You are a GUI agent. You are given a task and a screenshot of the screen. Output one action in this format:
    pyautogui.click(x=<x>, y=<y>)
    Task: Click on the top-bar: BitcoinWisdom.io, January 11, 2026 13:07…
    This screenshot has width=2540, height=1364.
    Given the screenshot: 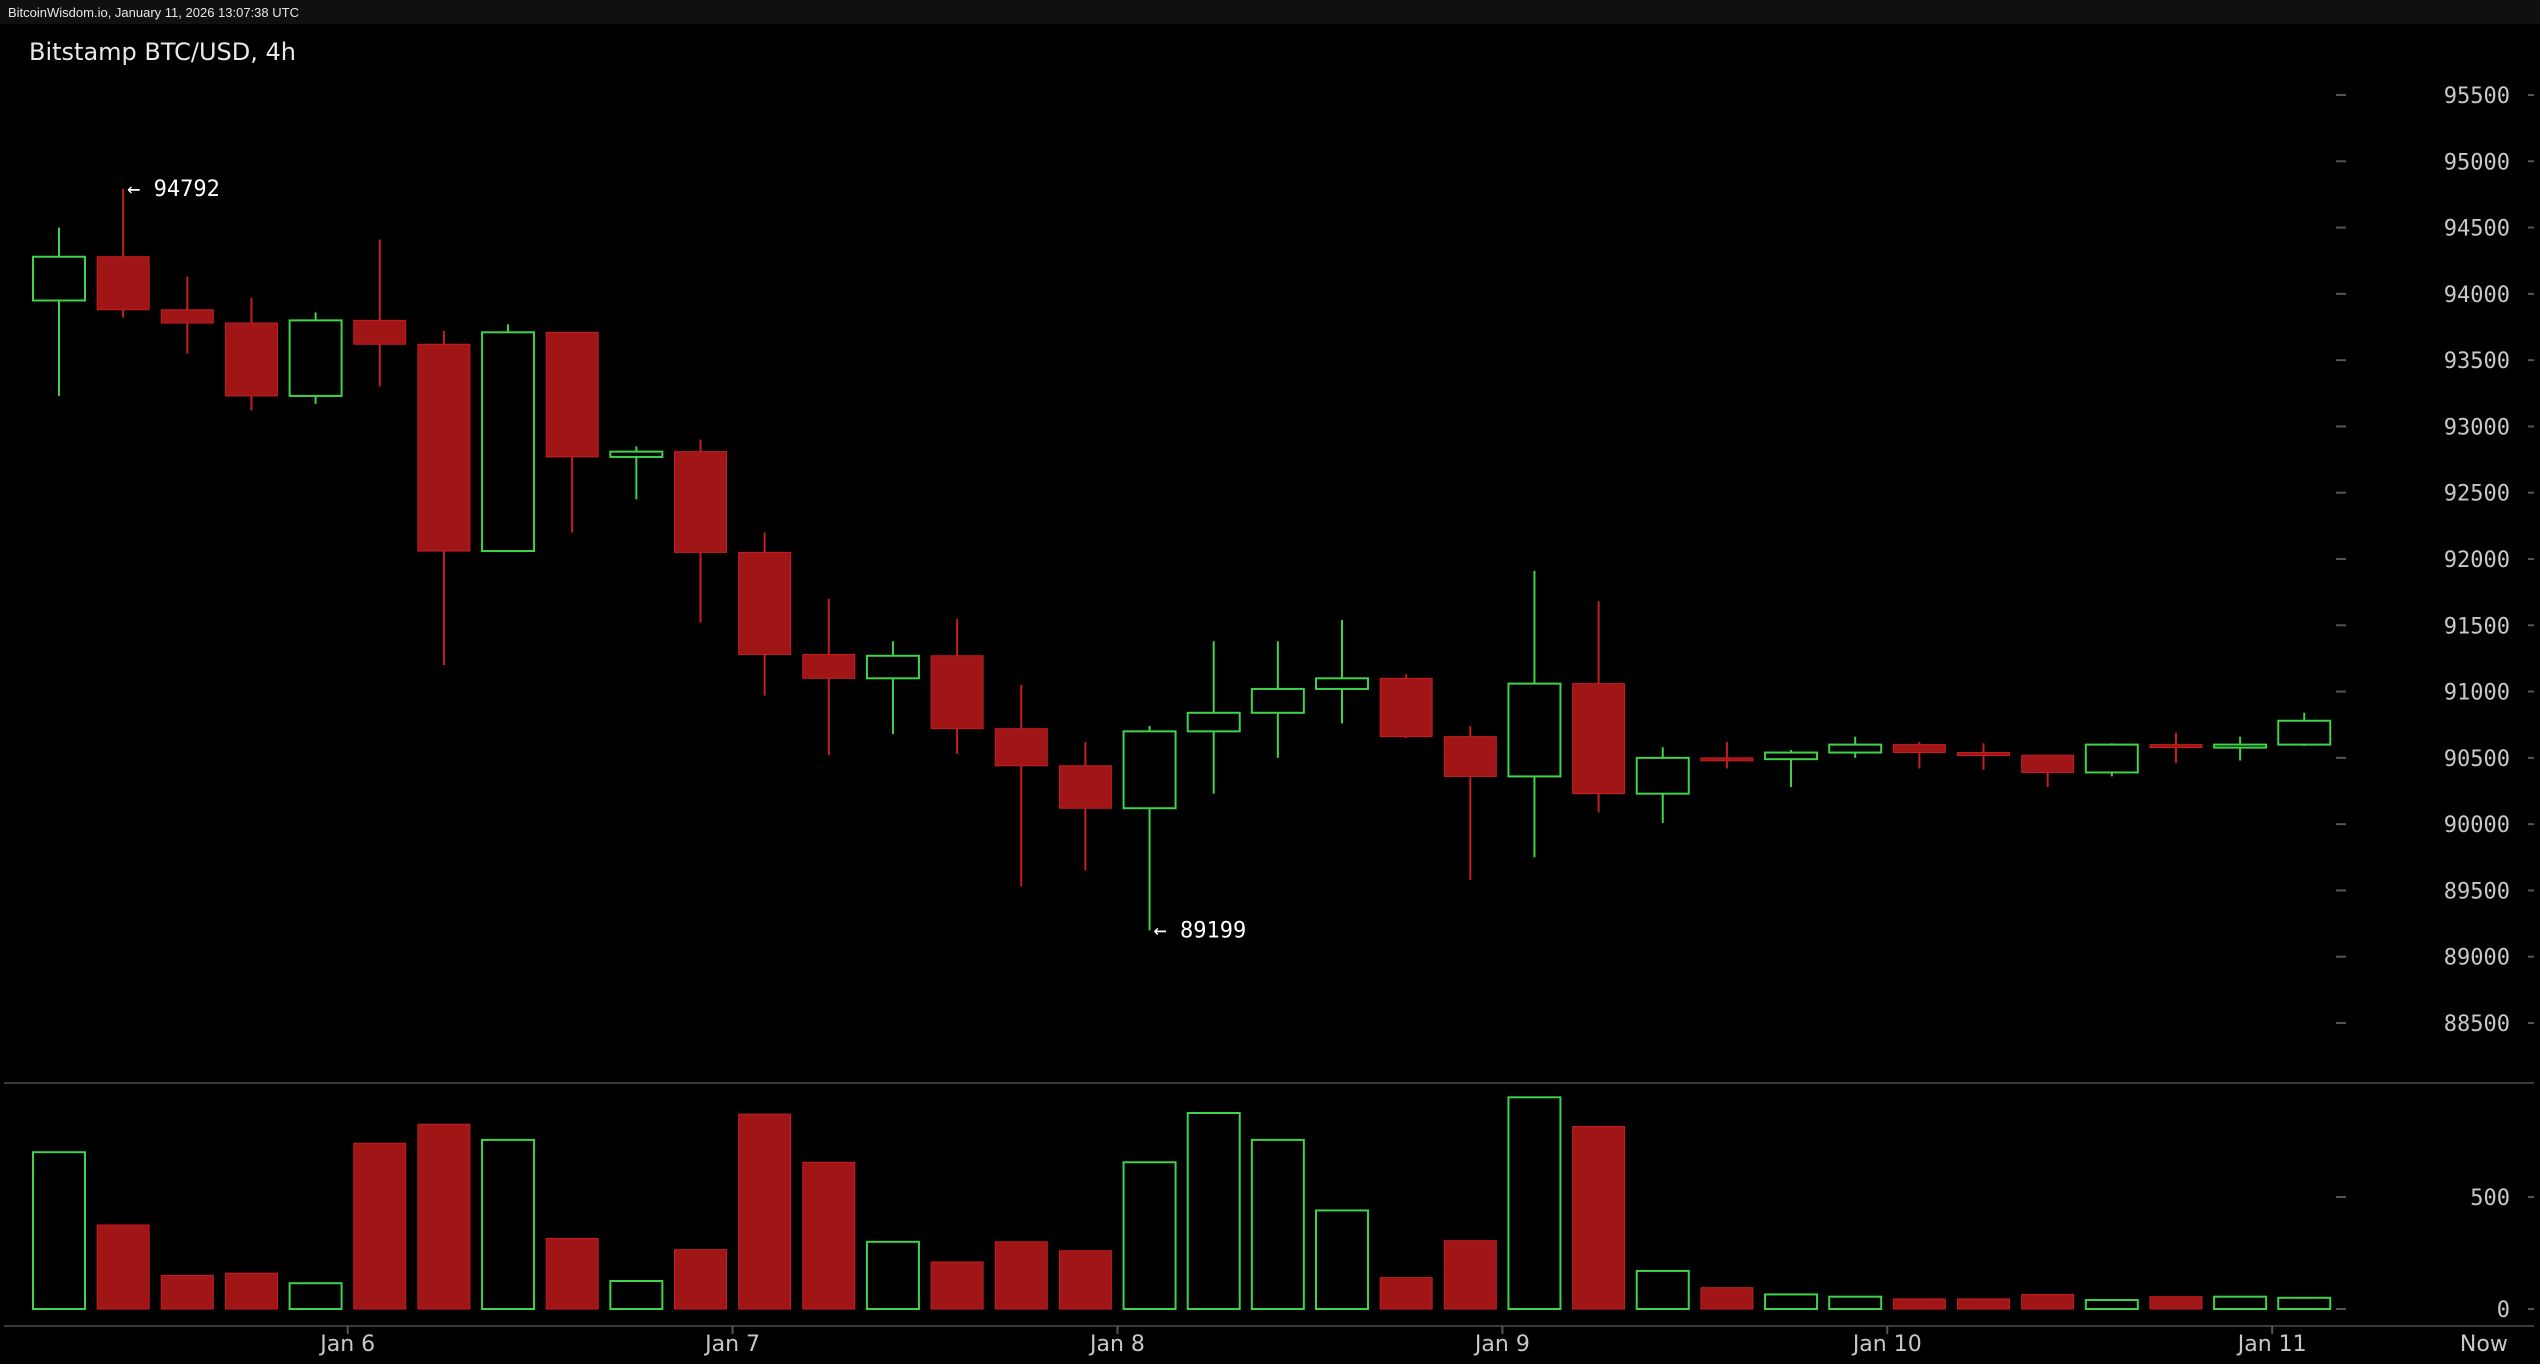 What is the action you would take?
    pyautogui.click(x=1270, y=12)
    